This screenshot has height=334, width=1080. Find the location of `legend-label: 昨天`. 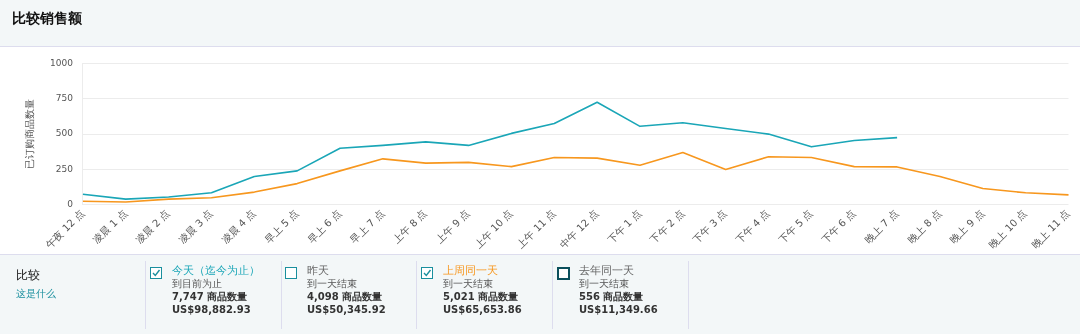

legend-label: 昨天 is located at coordinates (318, 270).